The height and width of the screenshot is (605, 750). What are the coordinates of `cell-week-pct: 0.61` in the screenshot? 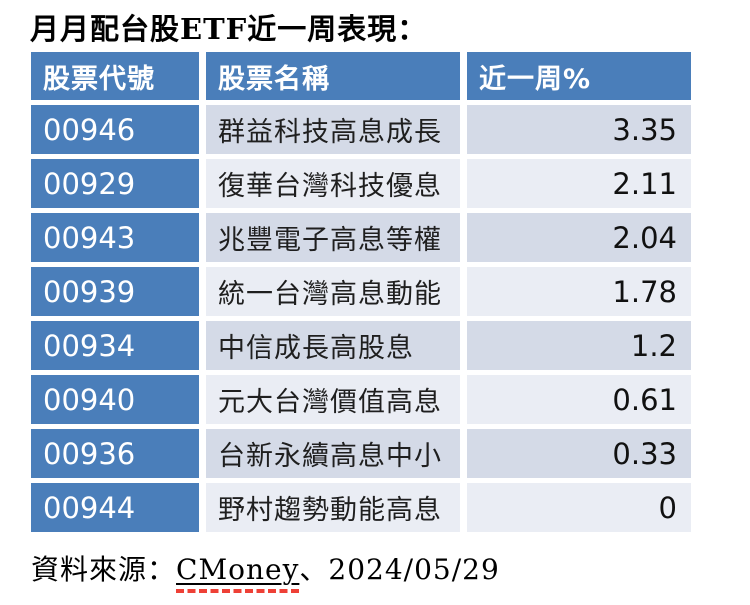 It's located at (579, 399).